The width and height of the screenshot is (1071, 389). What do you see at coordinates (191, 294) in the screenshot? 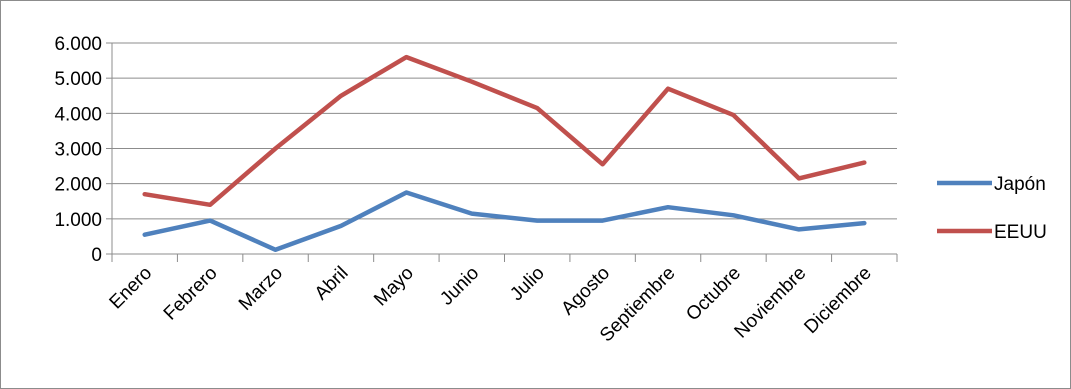
I see `x-tick-label: Febrero` at bounding box center [191, 294].